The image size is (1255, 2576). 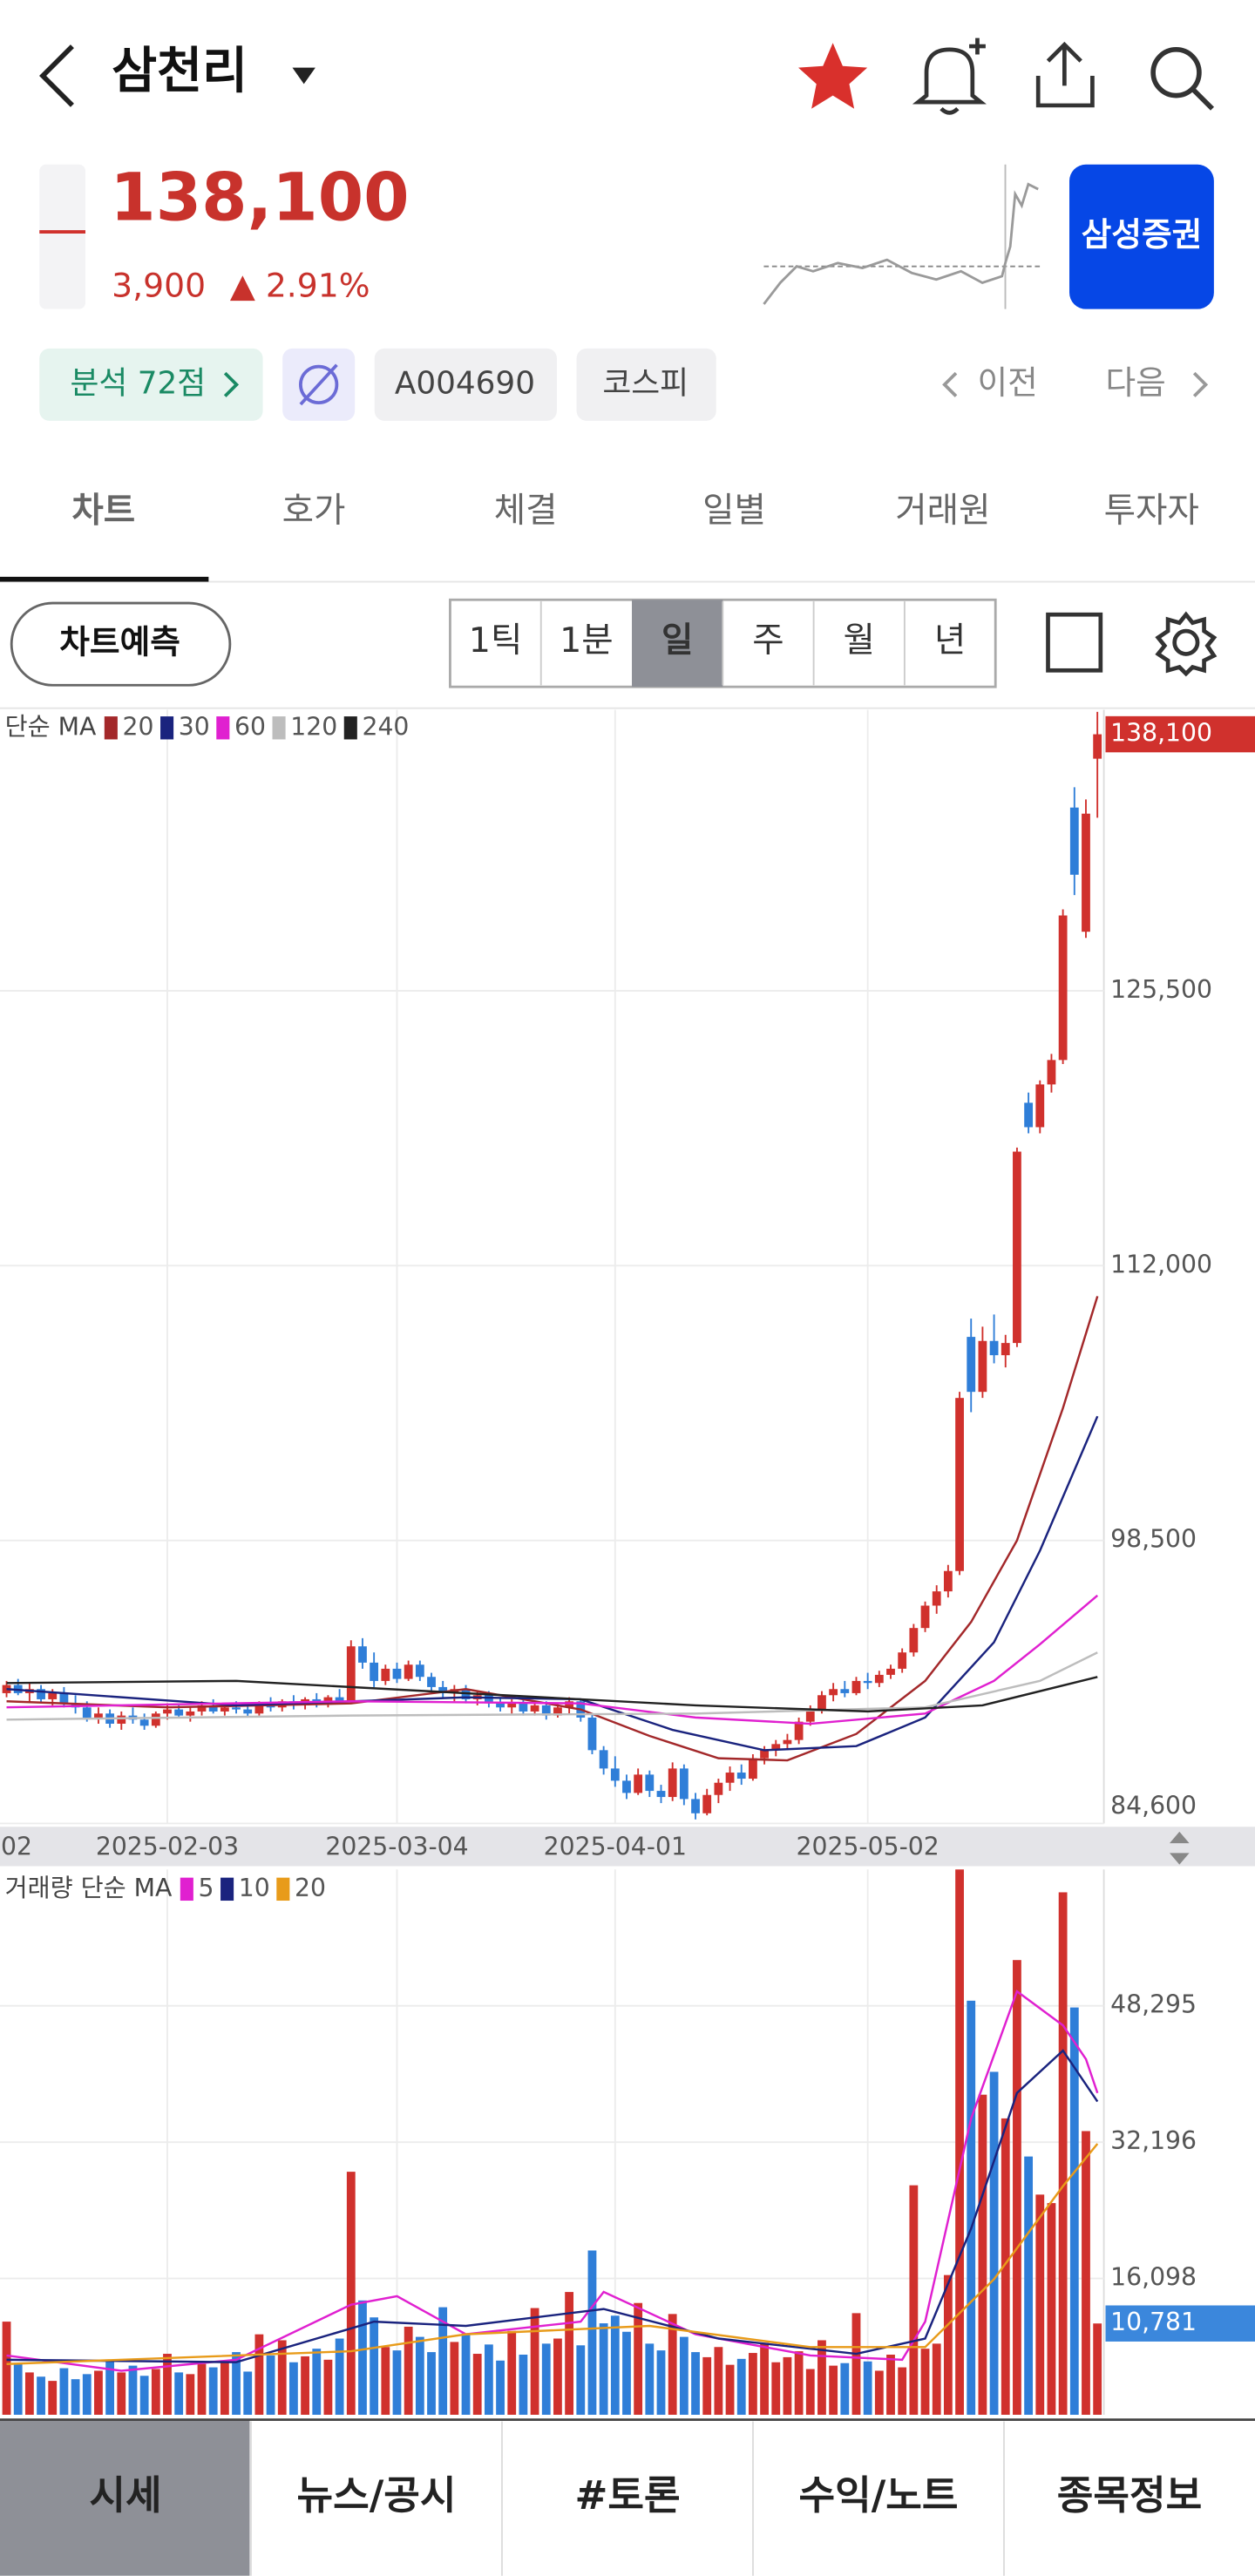 I want to click on alarm-icon, so click(x=950, y=76).